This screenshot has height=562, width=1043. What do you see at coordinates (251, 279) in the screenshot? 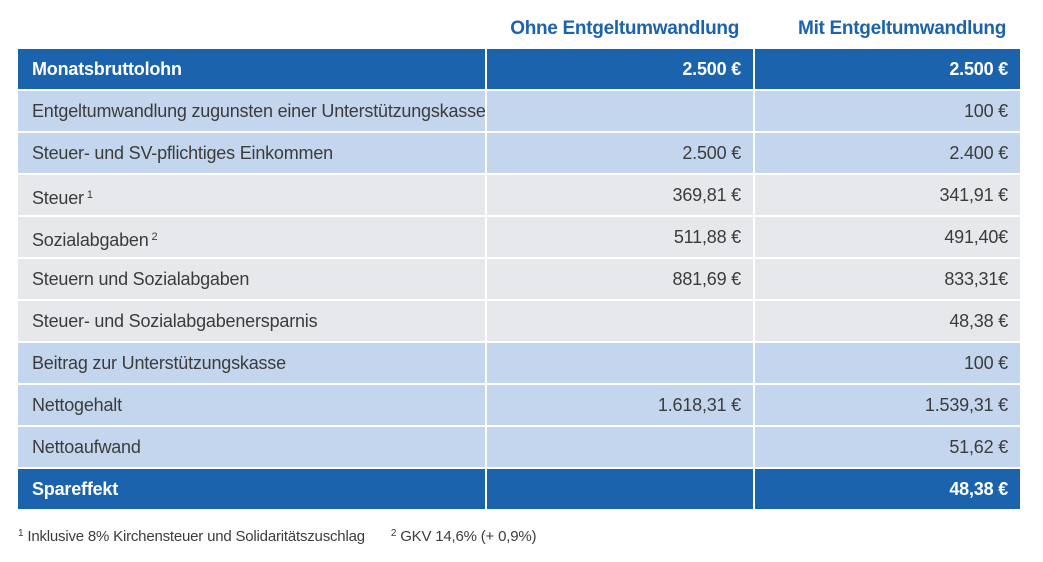
I see `row-label-cell: Steuern und Sozialabgaben` at bounding box center [251, 279].